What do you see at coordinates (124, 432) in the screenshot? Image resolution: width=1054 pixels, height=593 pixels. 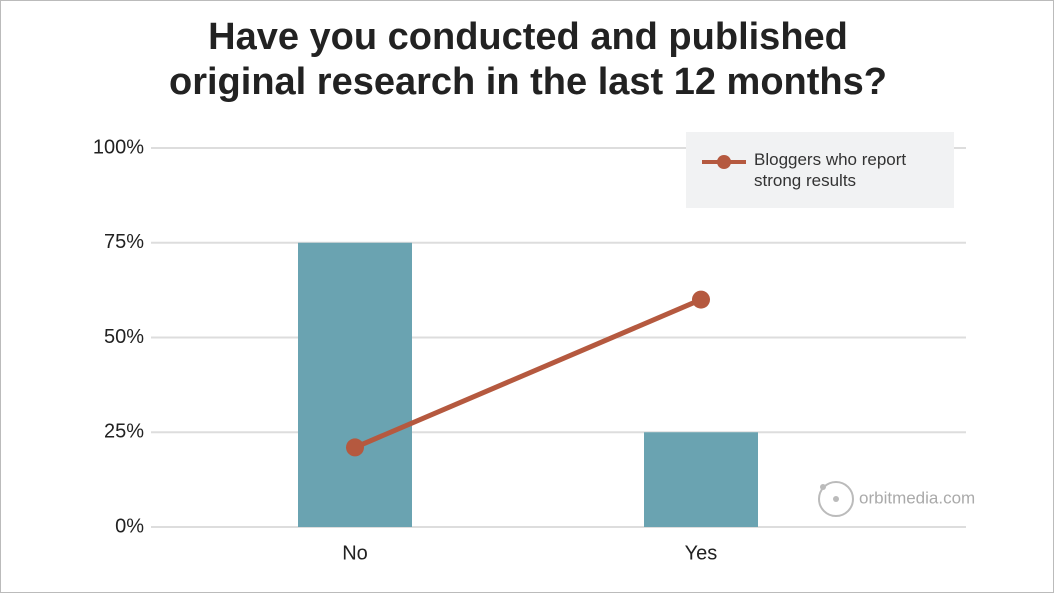 I see `y-tick-label: 25%` at bounding box center [124, 432].